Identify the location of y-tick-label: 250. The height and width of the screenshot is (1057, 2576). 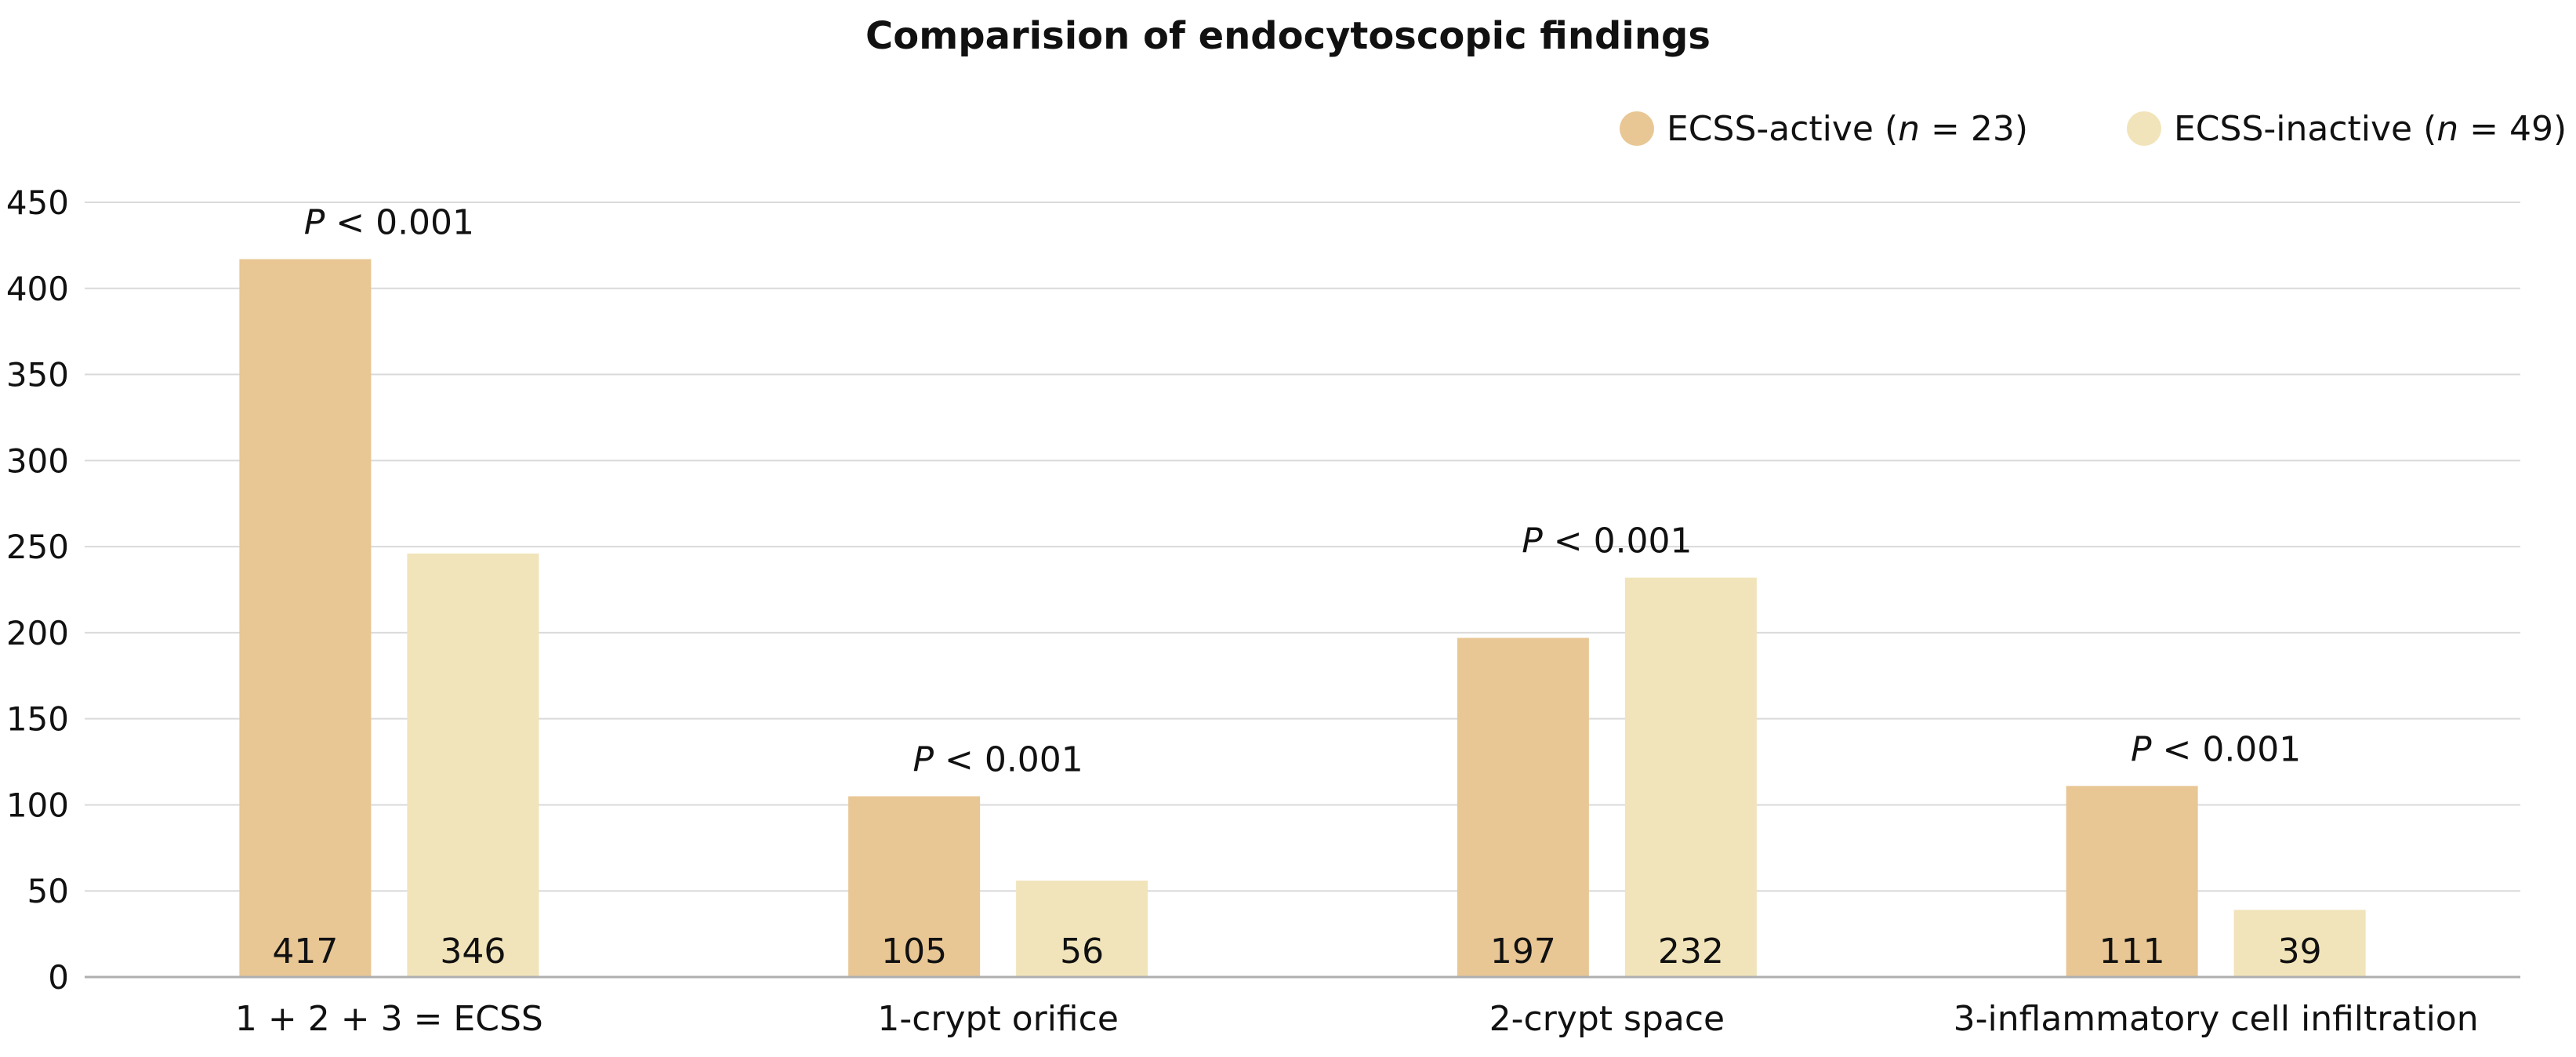
(38, 547).